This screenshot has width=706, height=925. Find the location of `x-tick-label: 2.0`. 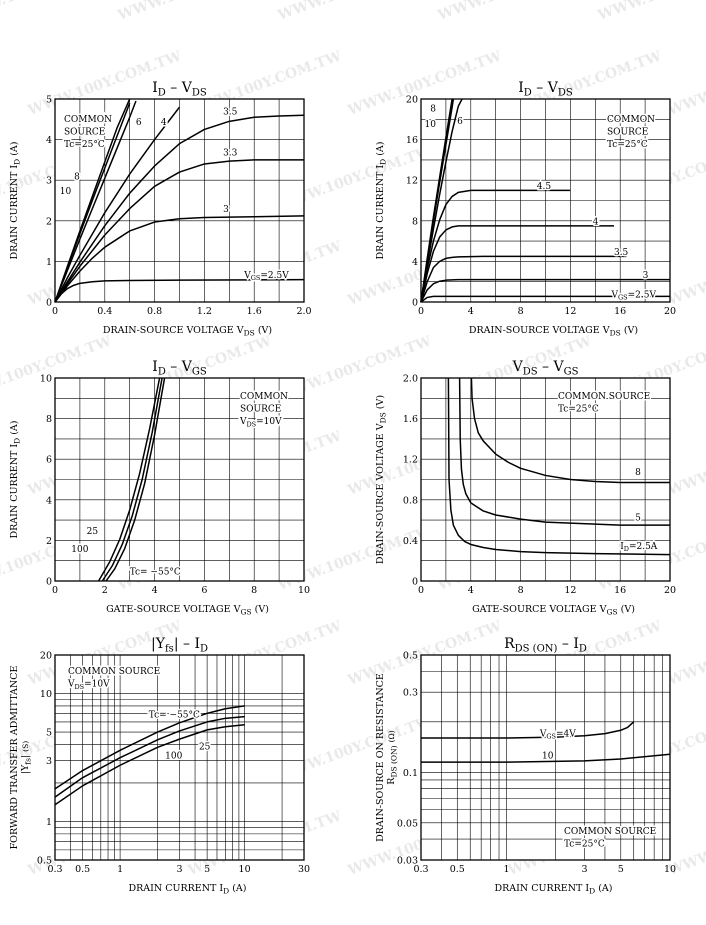

x-tick-label: 2.0 is located at coordinates (303, 311).